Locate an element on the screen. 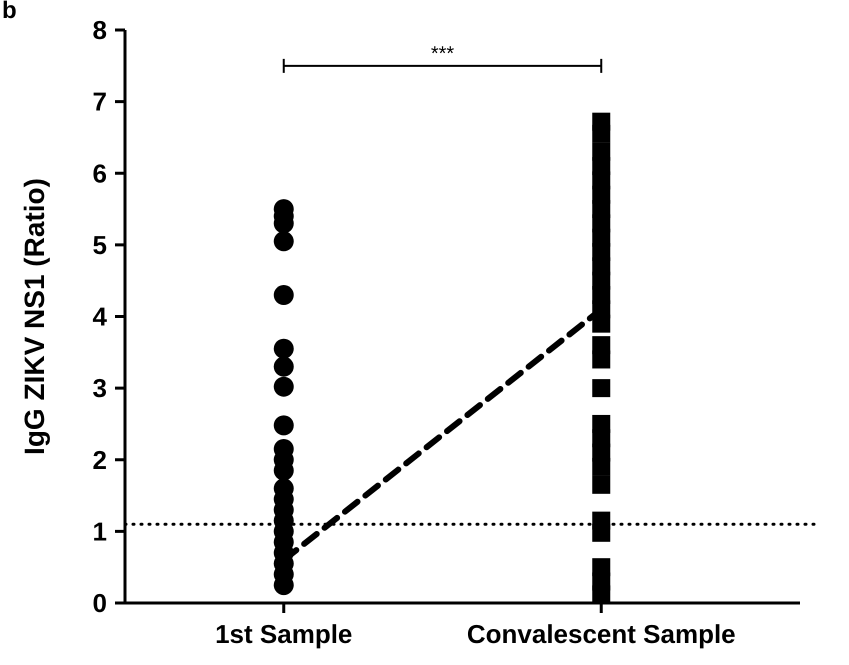  y-tick-label: 8 is located at coordinates (99, 30).